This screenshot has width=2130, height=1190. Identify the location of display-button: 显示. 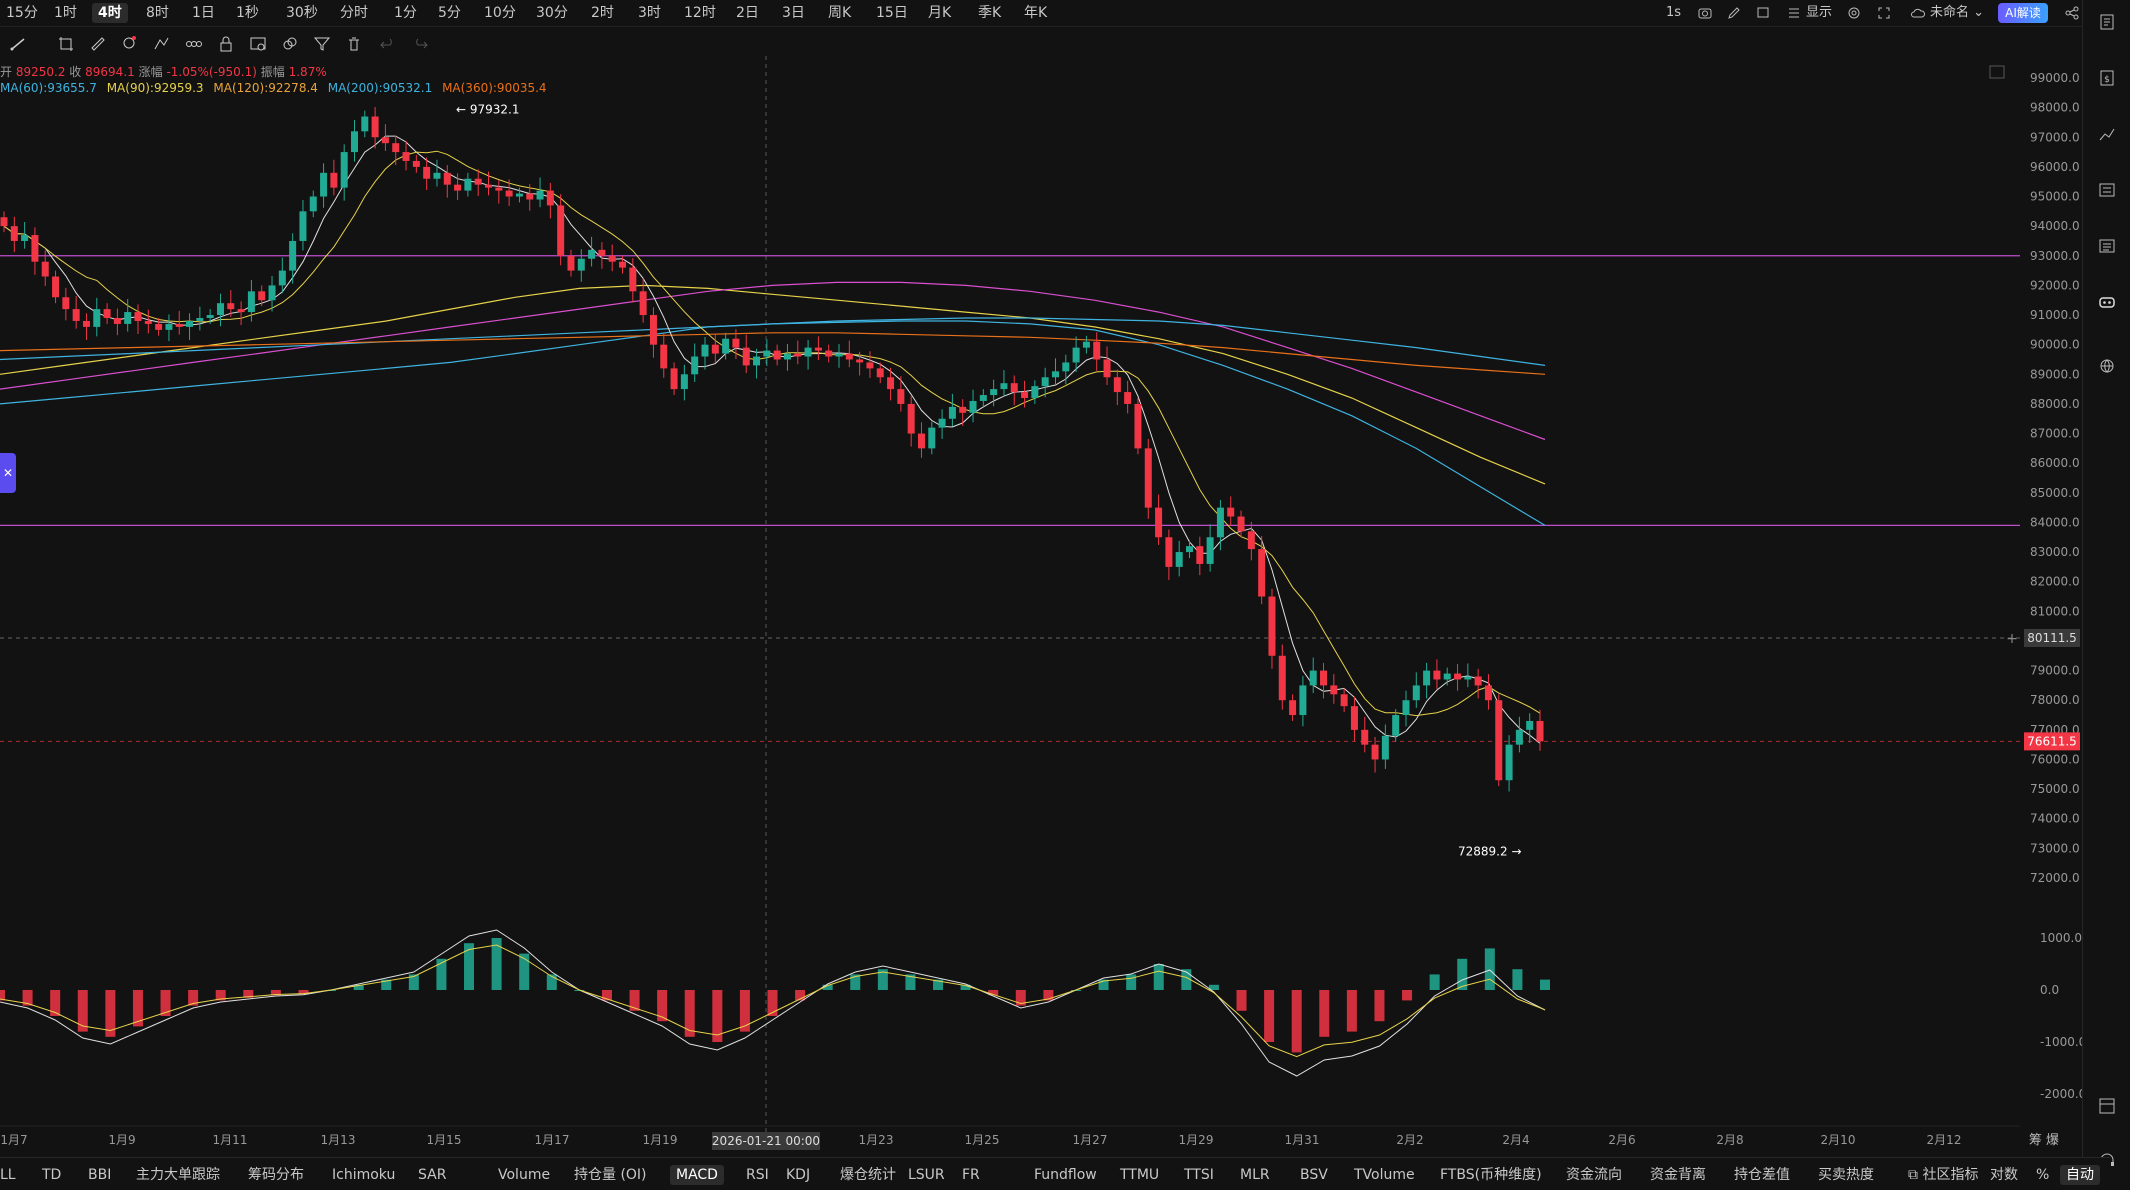
(1819, 12).